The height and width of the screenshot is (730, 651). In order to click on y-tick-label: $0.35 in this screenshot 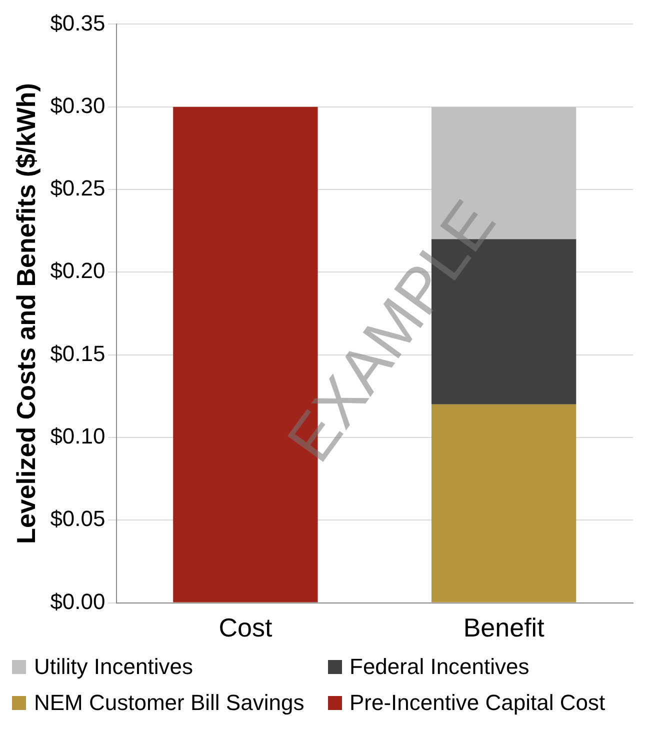, I will do `click(78, 23)`.